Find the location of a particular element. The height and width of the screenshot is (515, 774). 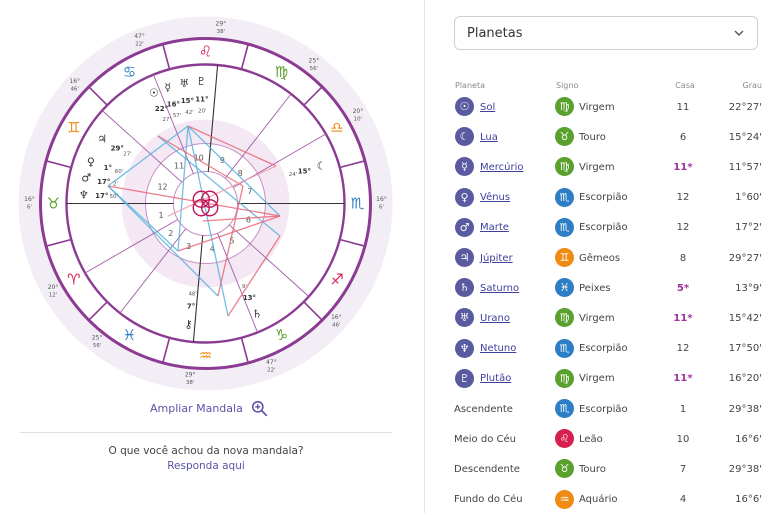

planet-link: Plutão is located at coordinates (496, 379).